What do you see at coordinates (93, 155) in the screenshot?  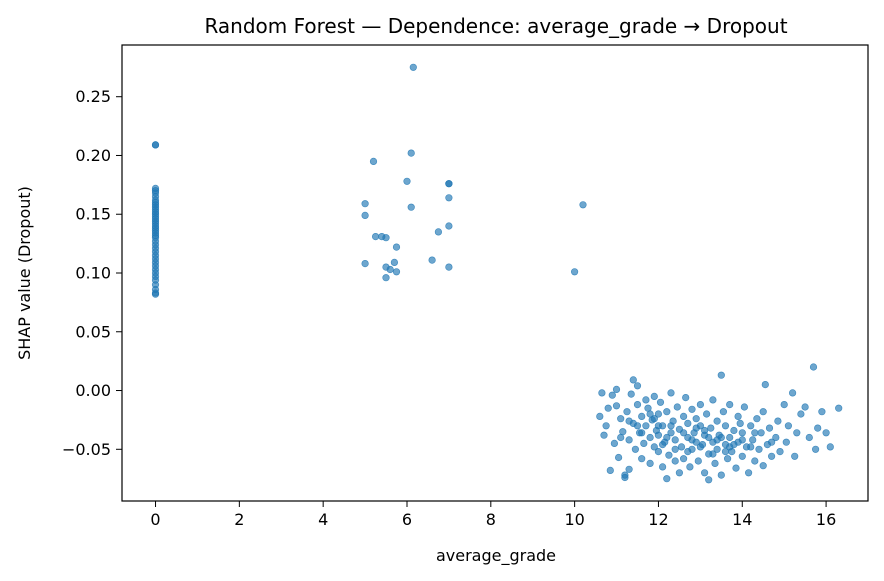 I see `y-tick-label: 0.20` at bounding box center [93, 155].